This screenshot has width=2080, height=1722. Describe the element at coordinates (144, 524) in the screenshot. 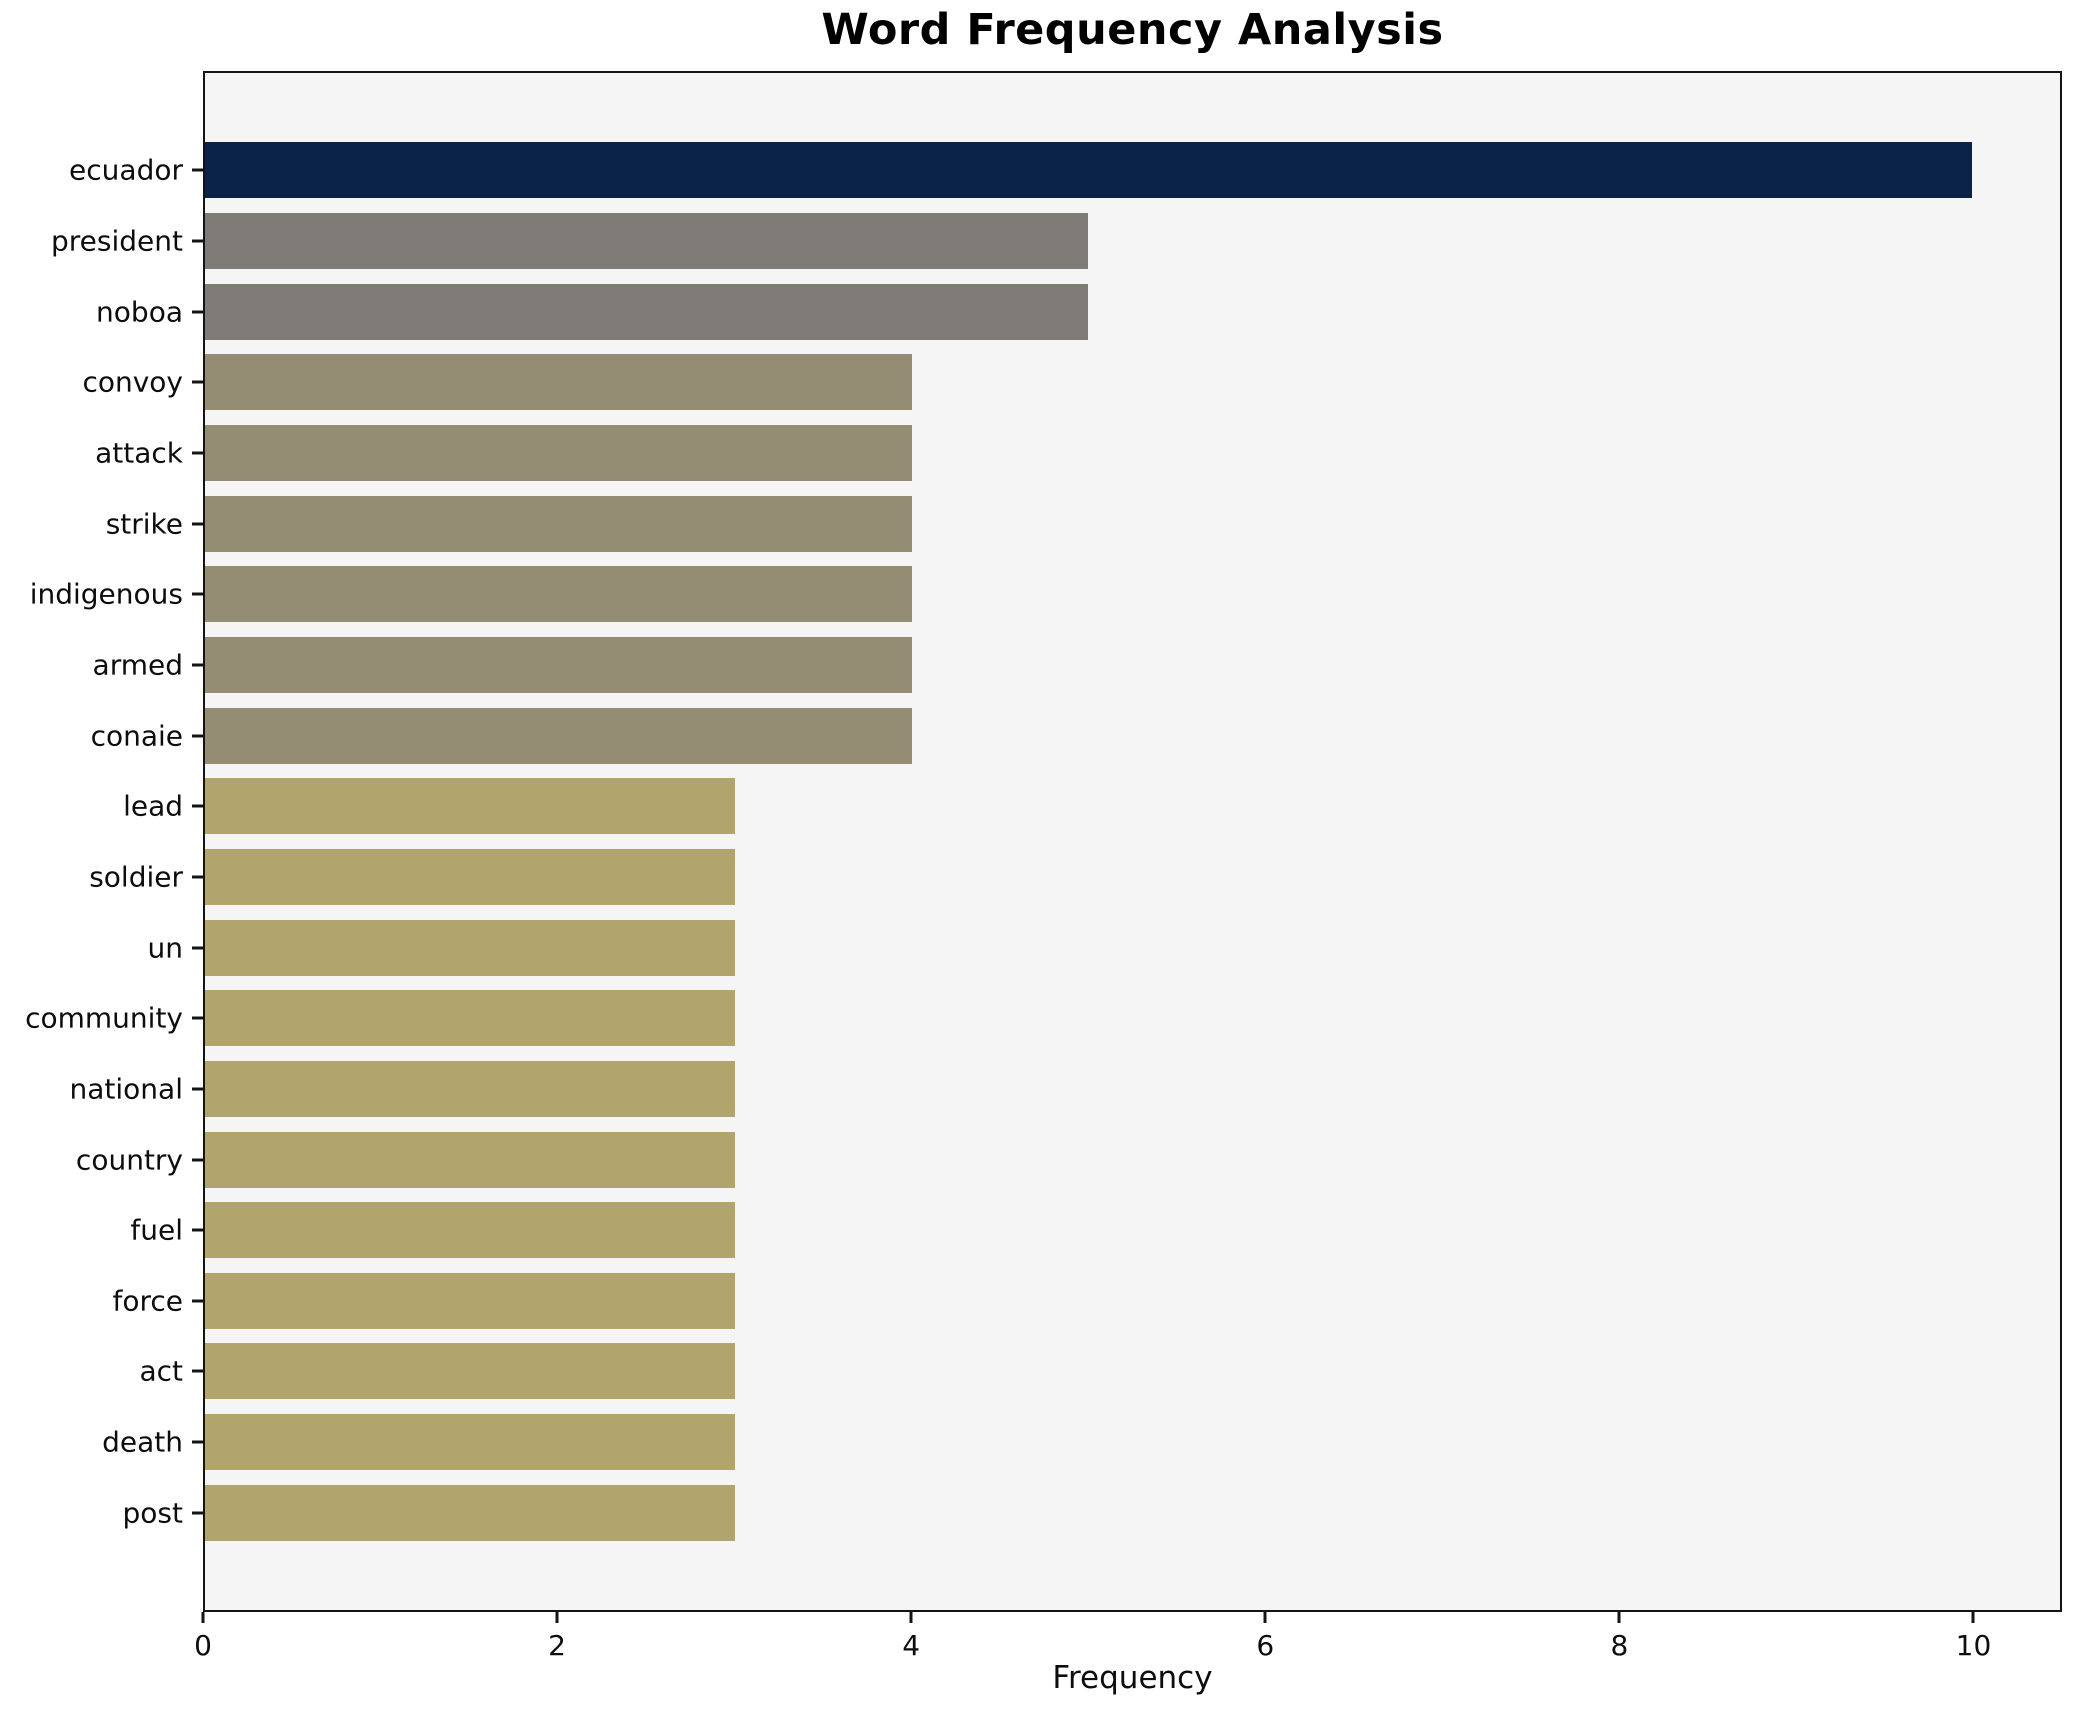

I see `y-tick-label: strike` at that location.